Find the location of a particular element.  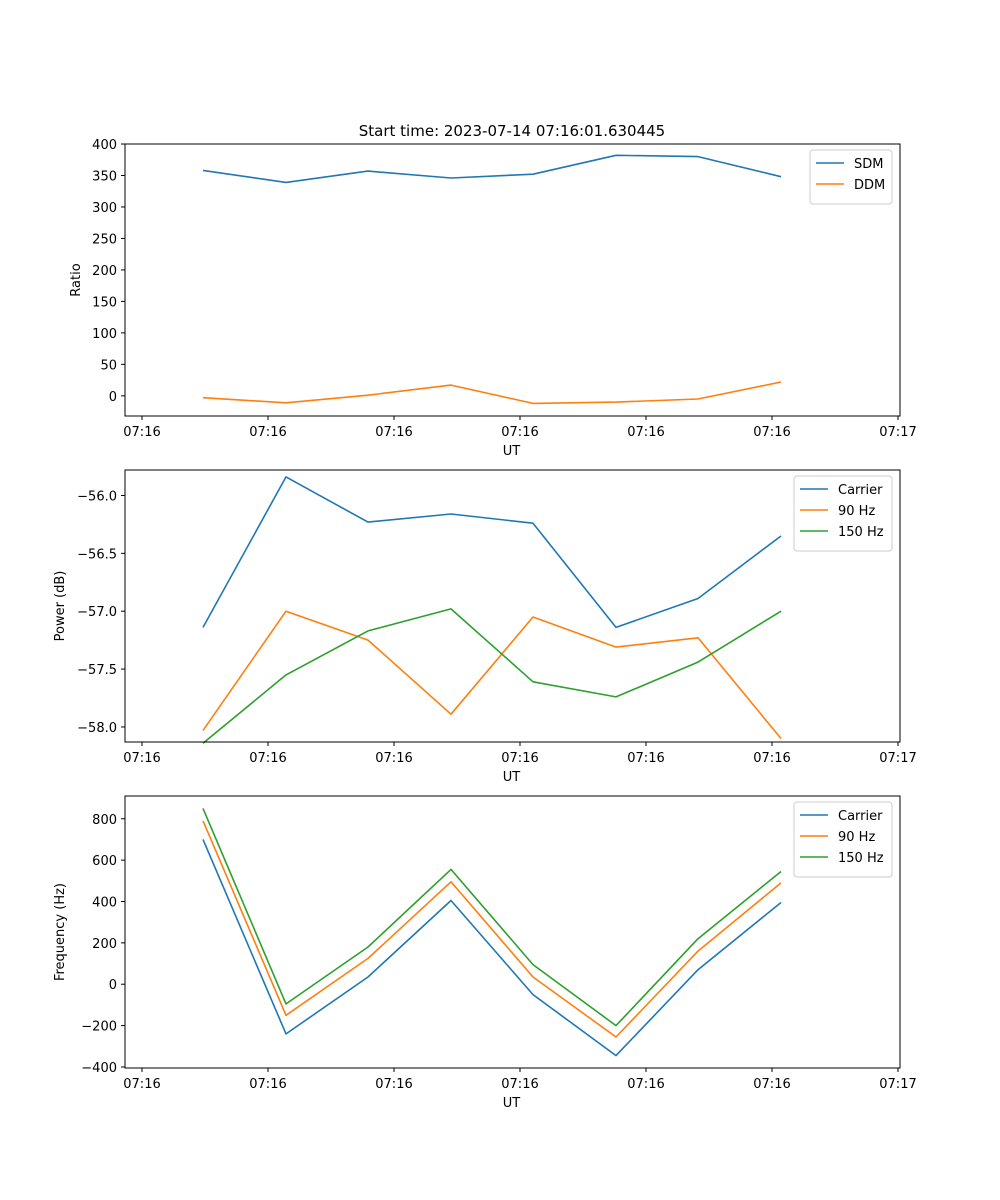

y-tick-label: 350 is located at coordinates (104, 176).